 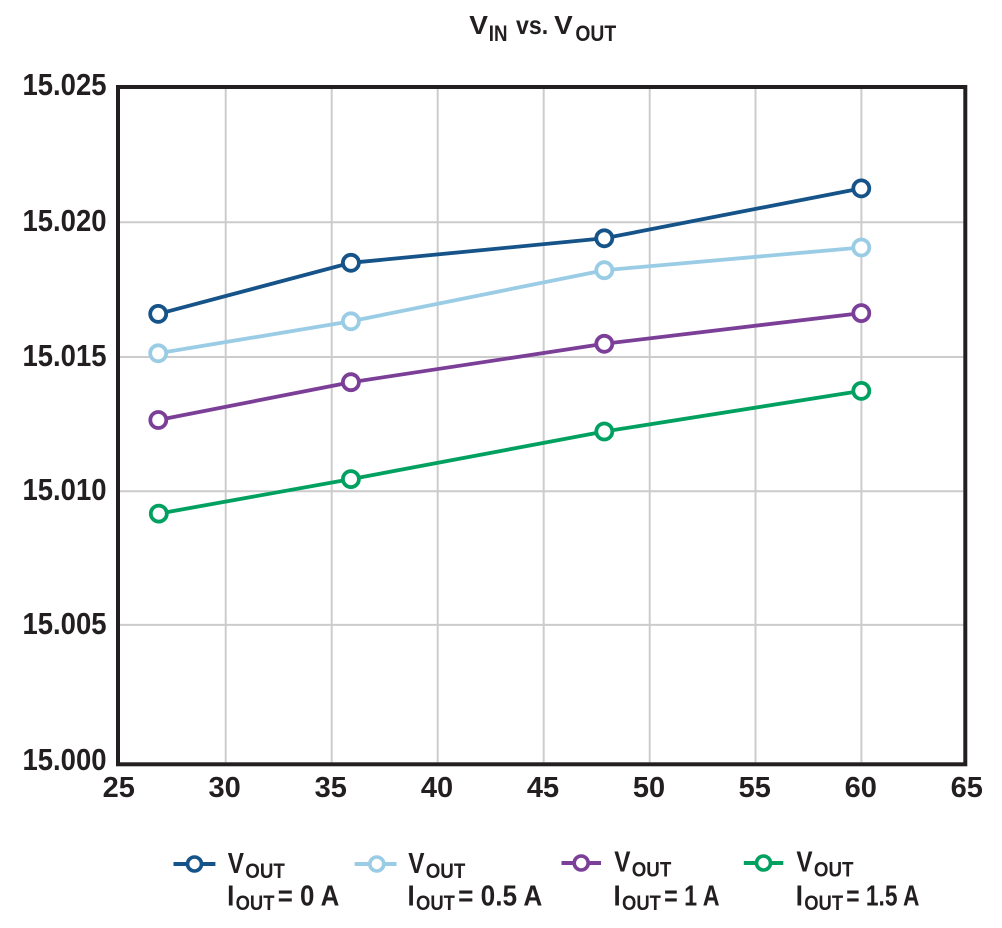 What do you see at coordinates (65, 759) in the screenshot?
I see `svg-text: 15.000` at bounding box center [65, 759].